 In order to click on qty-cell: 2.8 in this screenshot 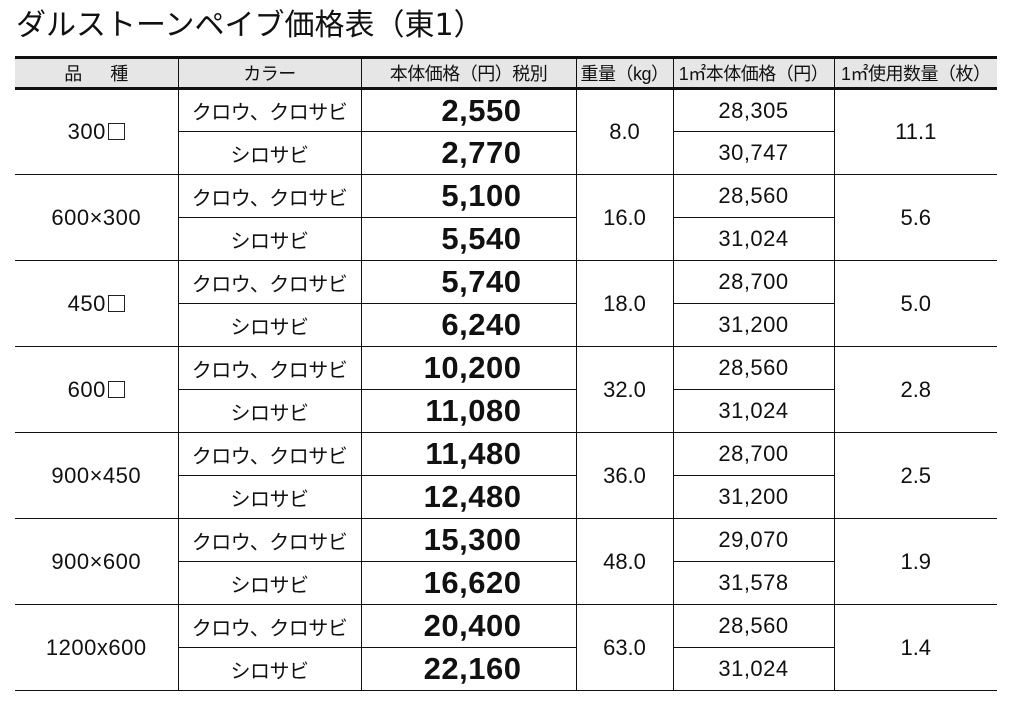, I will do `click(915, 389)`.